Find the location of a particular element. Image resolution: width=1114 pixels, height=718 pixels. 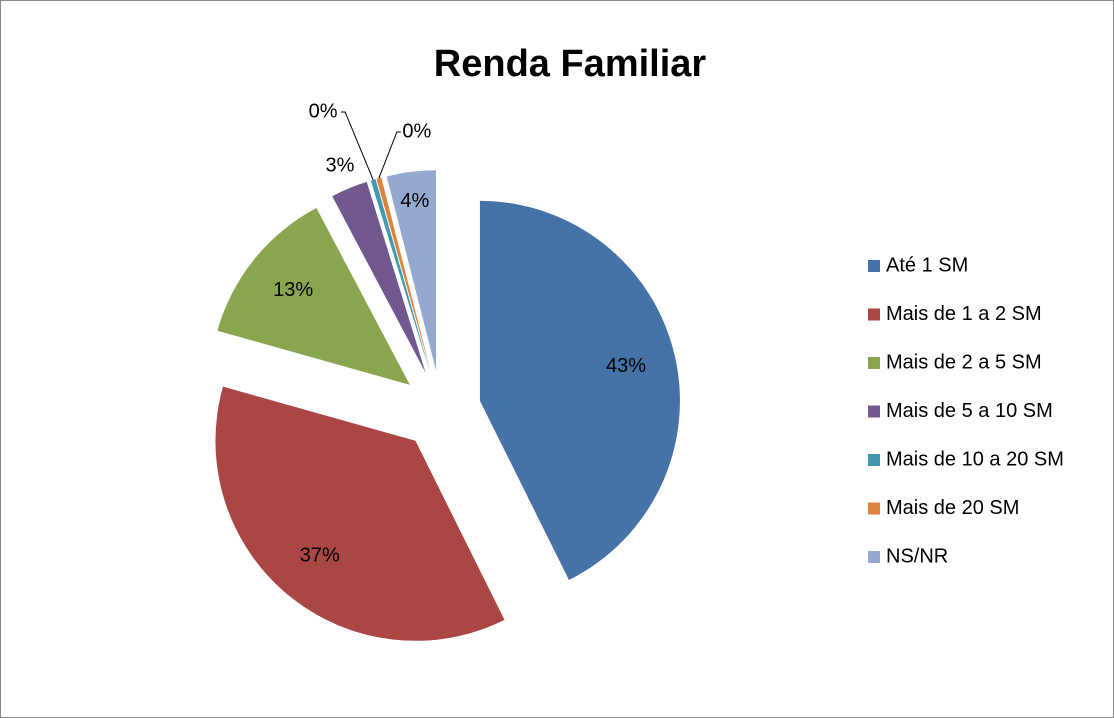

data-label: 13% is located at coordinates (293, 290).